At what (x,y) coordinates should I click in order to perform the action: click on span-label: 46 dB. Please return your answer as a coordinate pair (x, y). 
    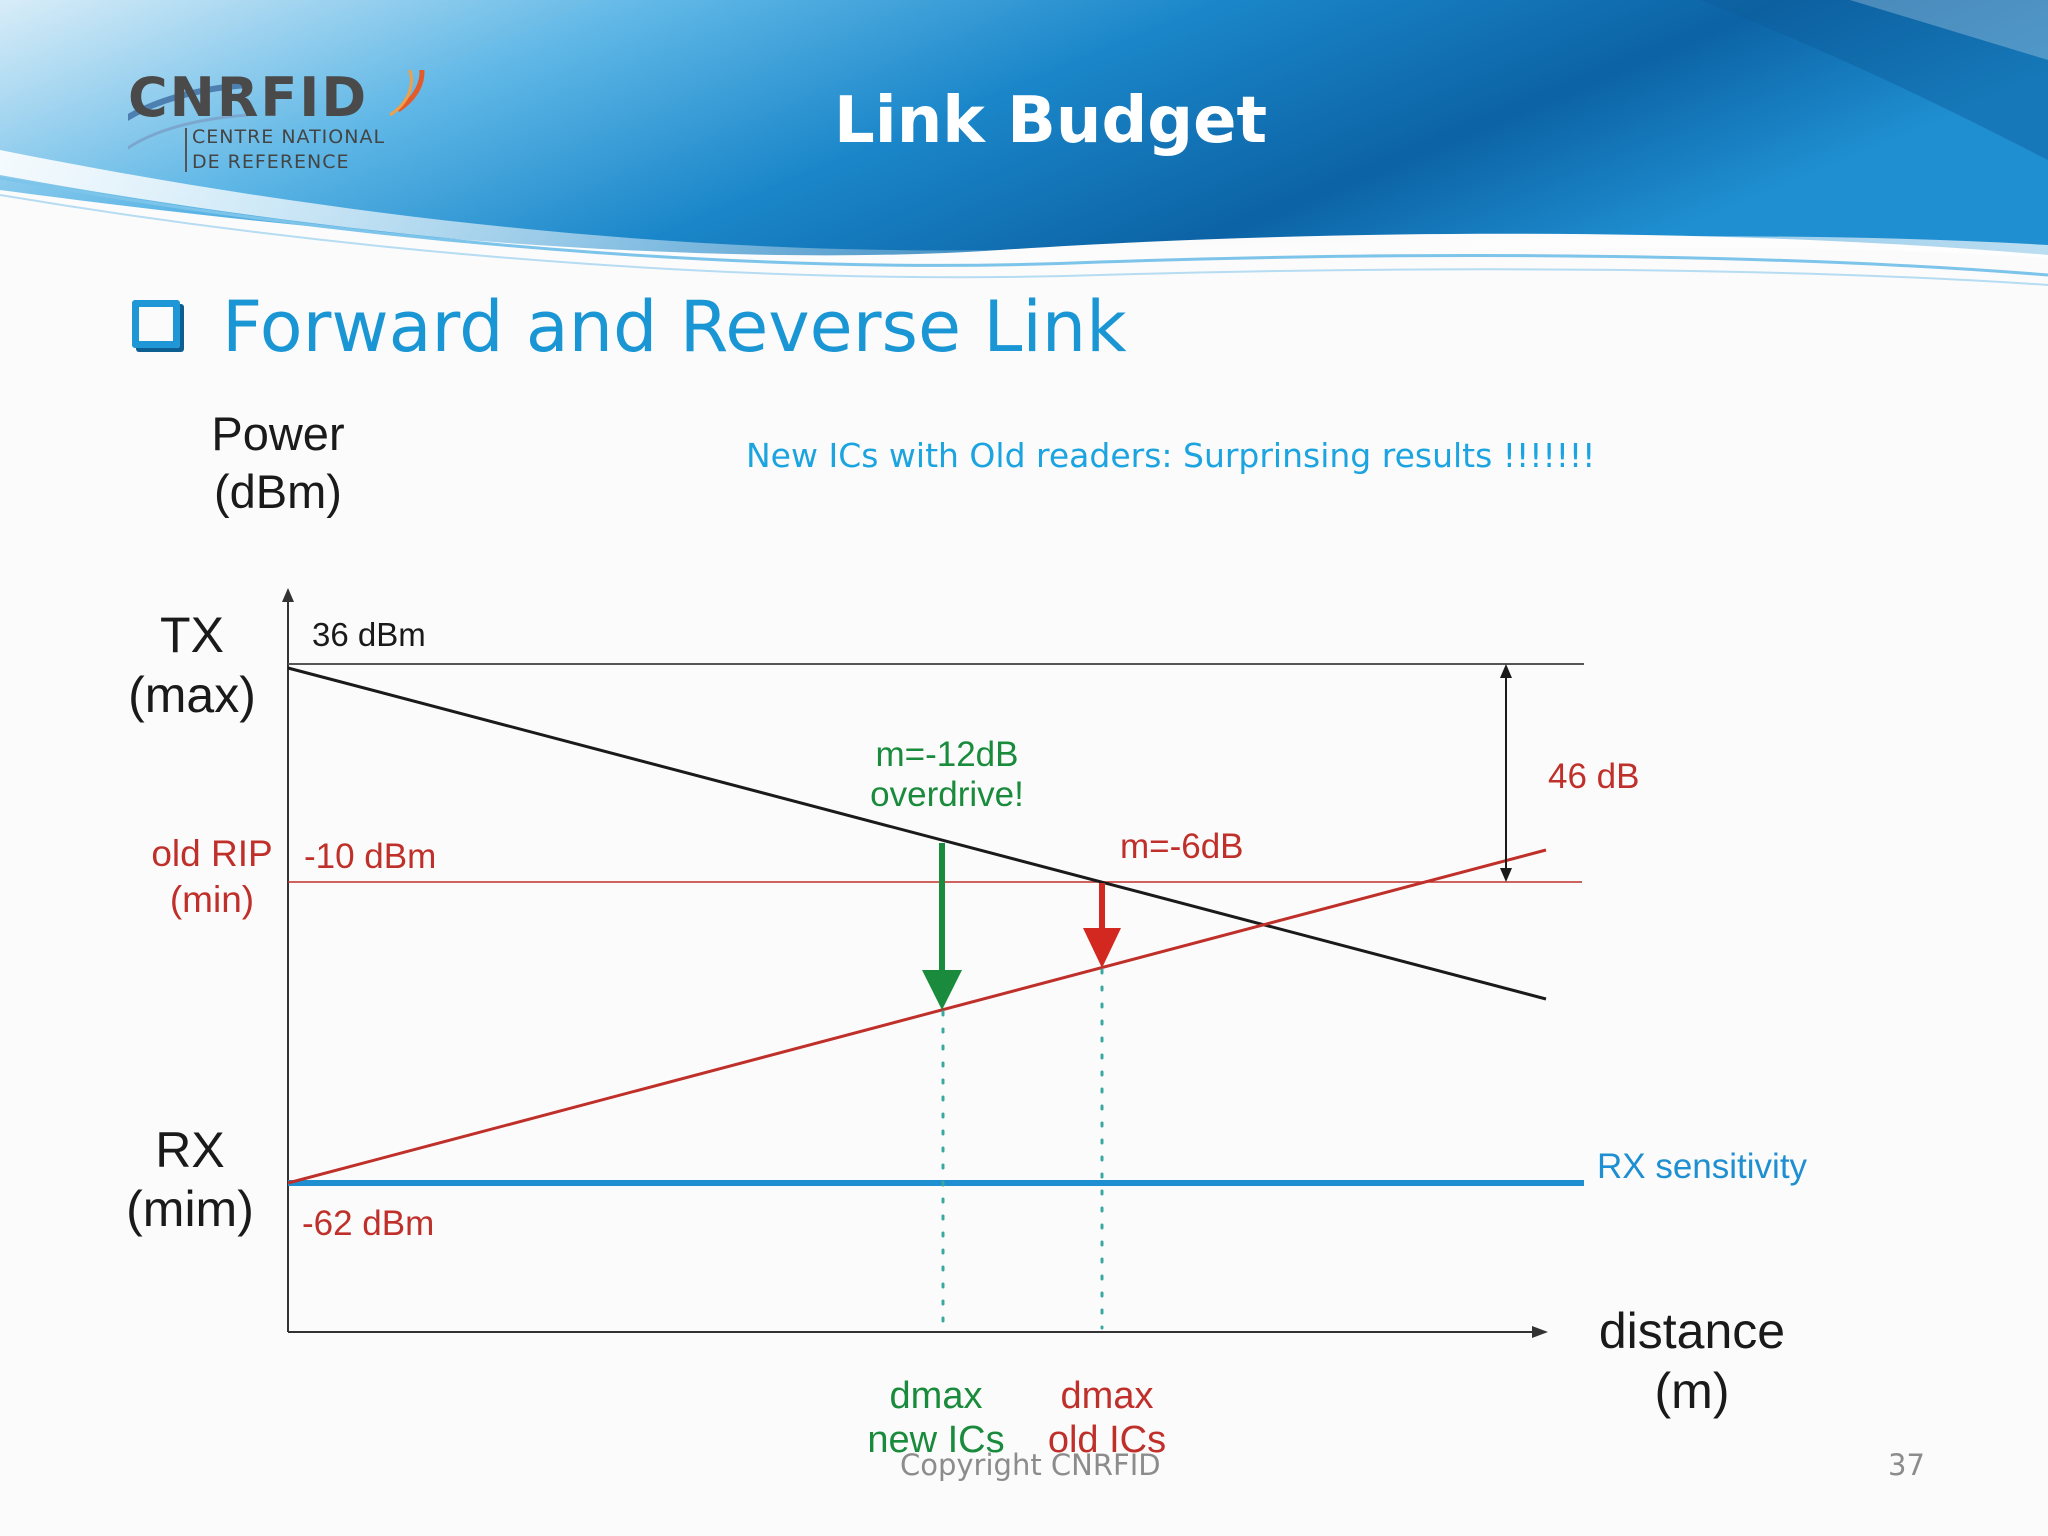
    Looking at the image, I should click on (1593, 776).